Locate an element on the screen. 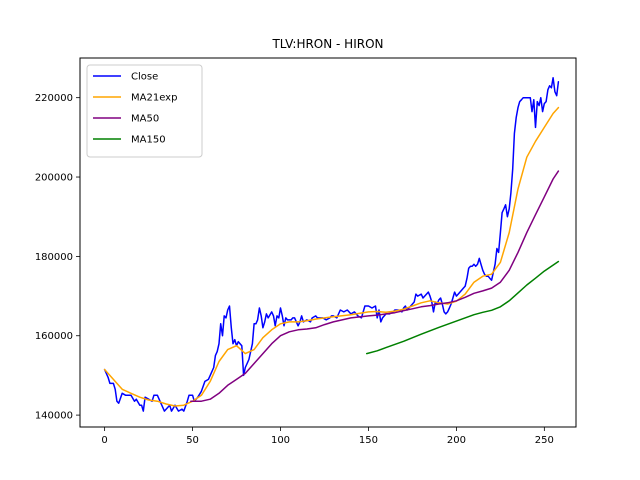  legend-box is located at coordinates (144, 111).